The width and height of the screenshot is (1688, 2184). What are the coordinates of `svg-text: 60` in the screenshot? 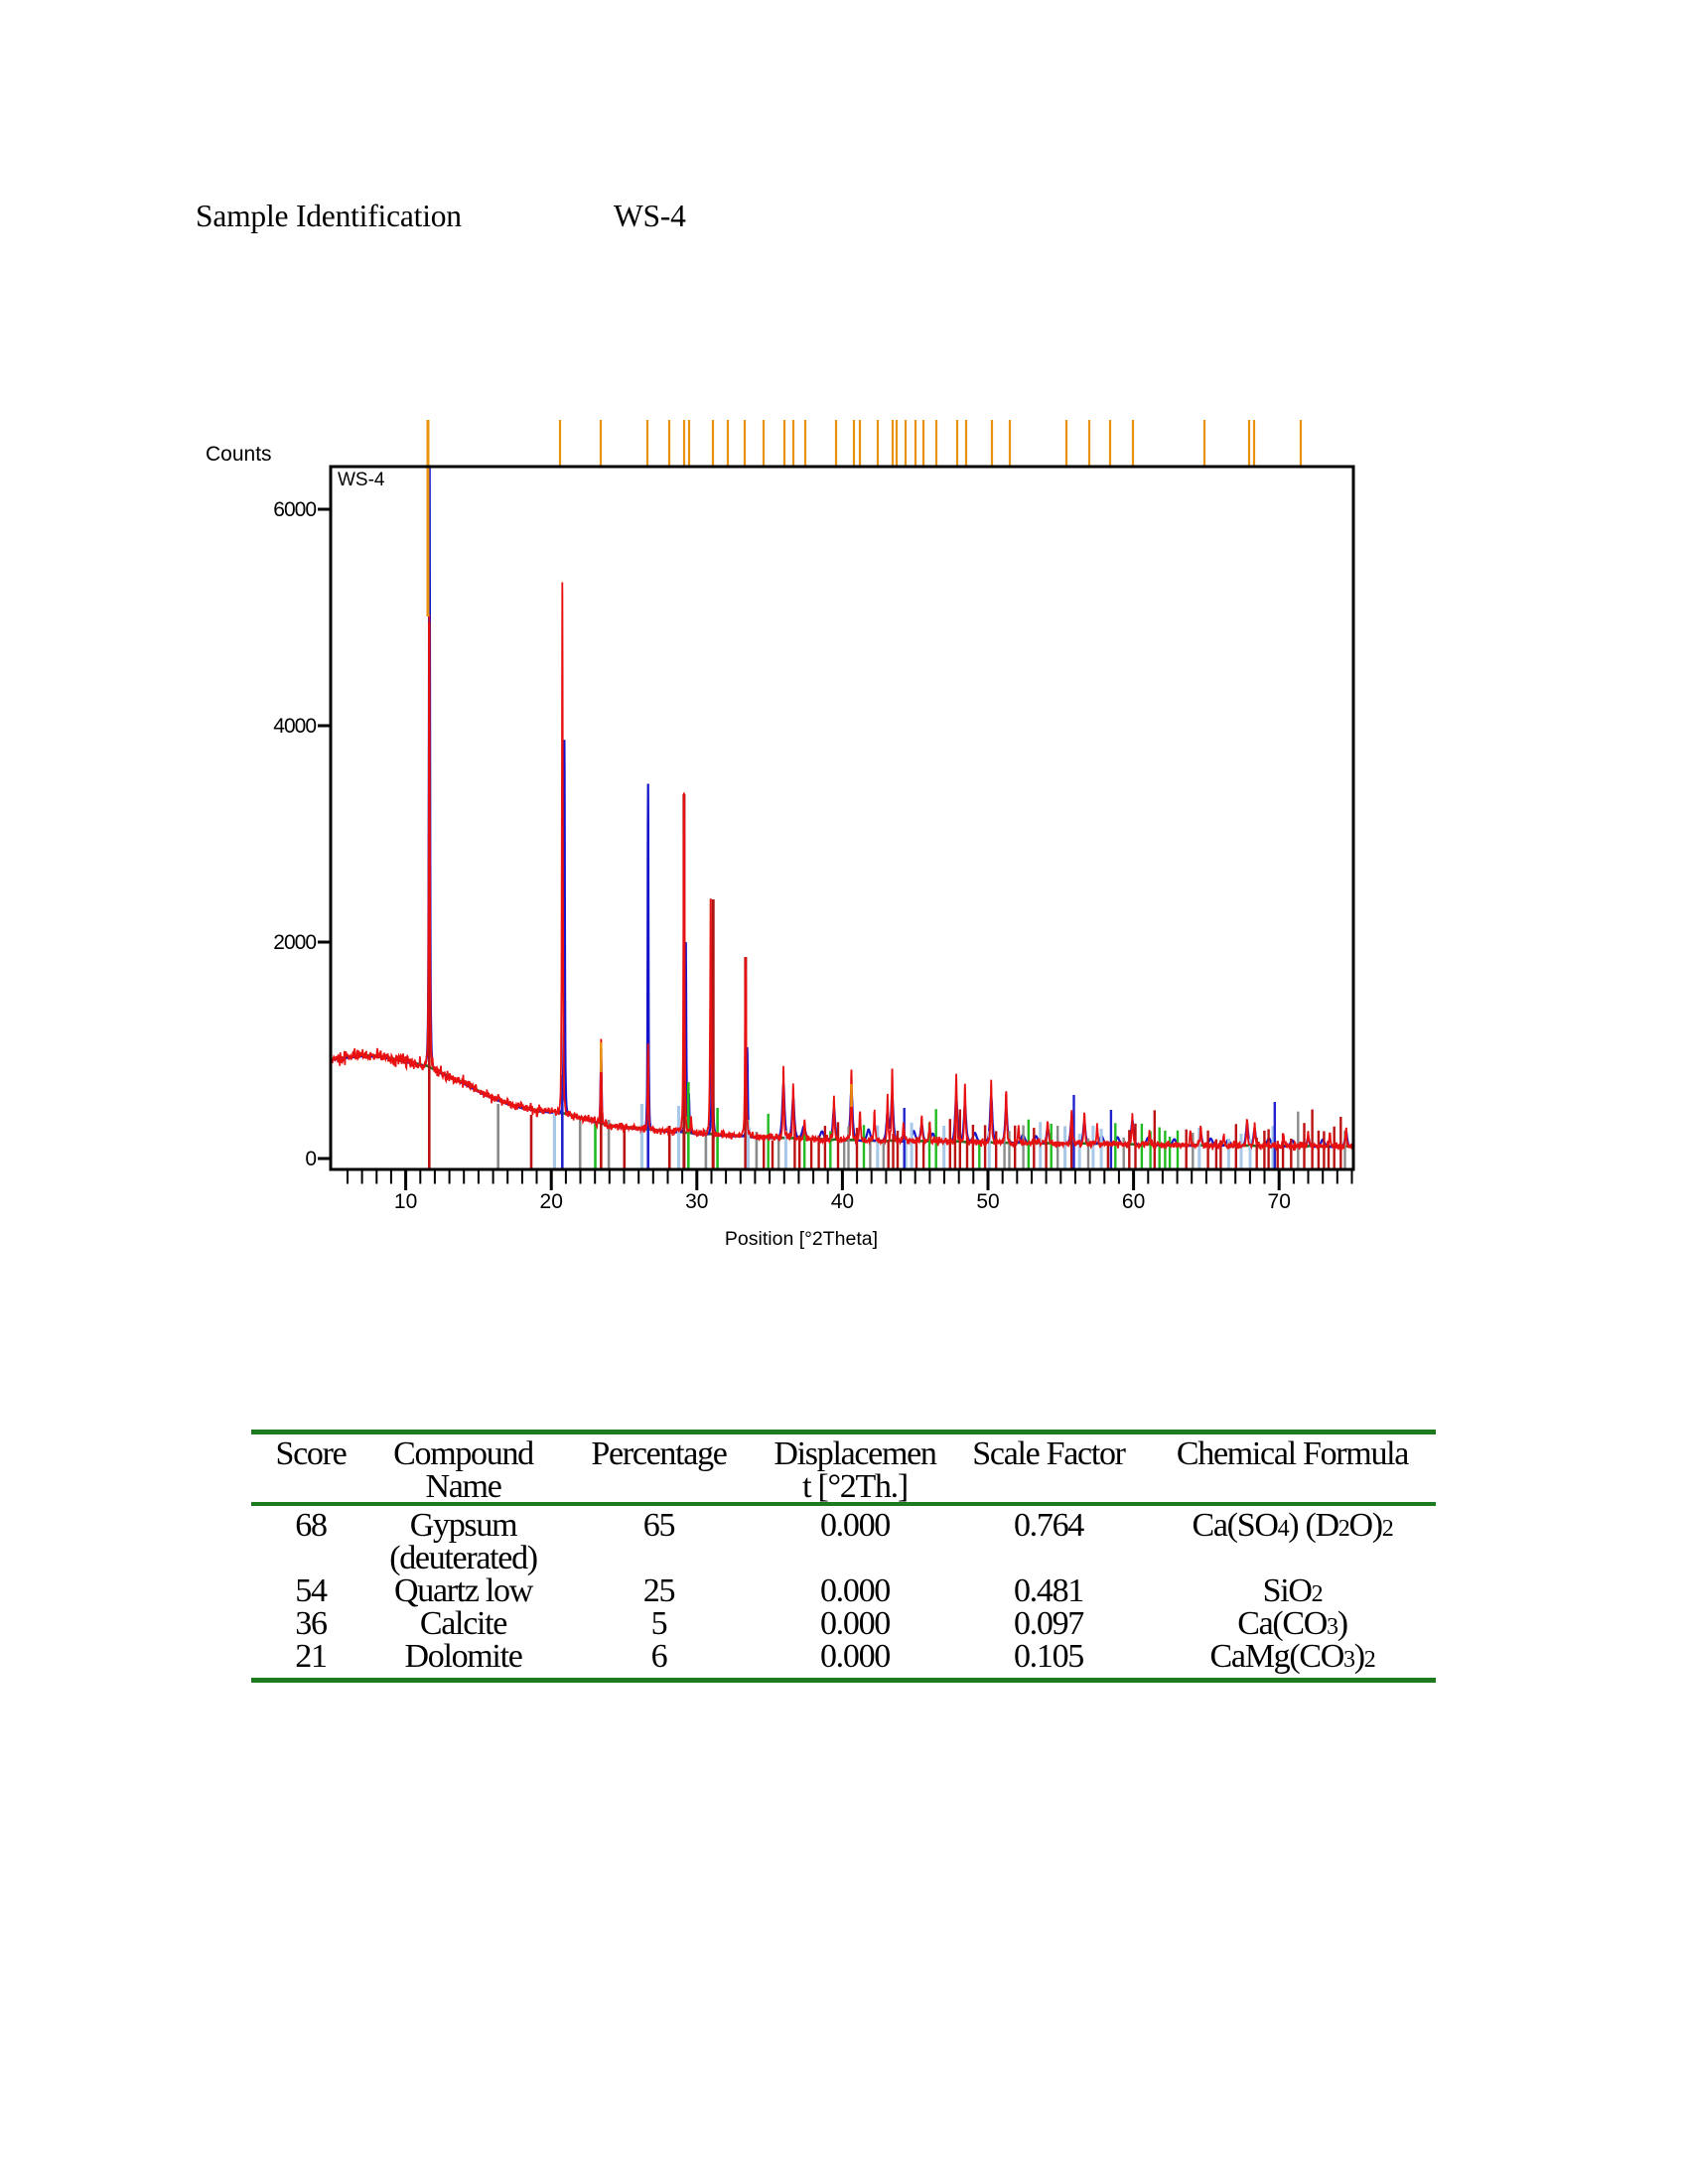 It's located at (1133, 1201).